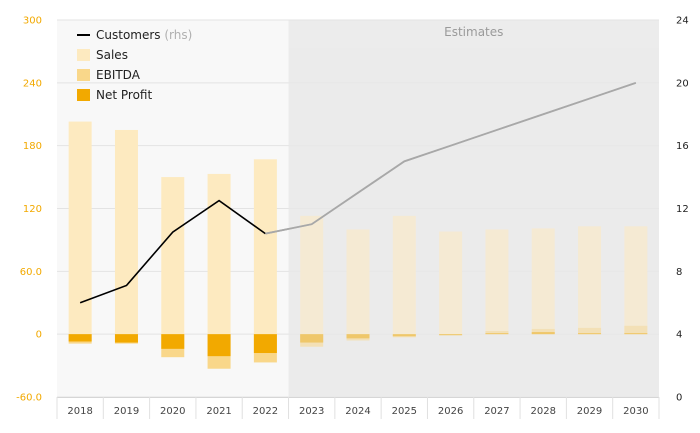  What do you see at coordinates (32, 146) in the screenshot?
I see `left-tick-label: 180` at bounding box center [32, 146].